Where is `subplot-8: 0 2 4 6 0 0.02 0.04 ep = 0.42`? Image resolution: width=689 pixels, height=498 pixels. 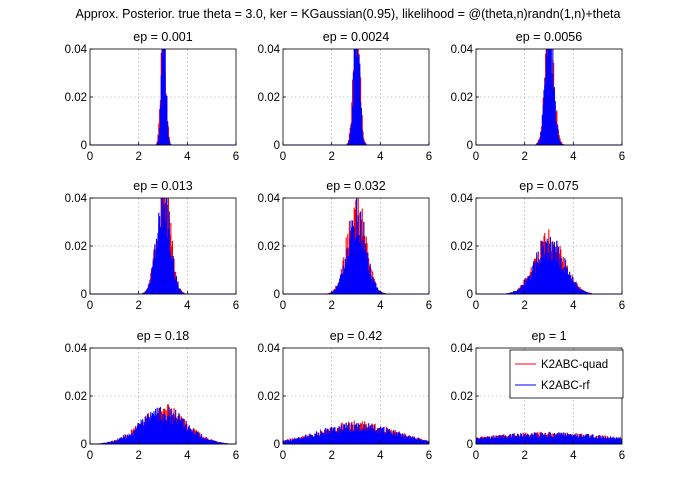 subplot-8: 0 2 4 6 0 0.02 0.04 ep = 0.42 is located at coordinates (345, 395).